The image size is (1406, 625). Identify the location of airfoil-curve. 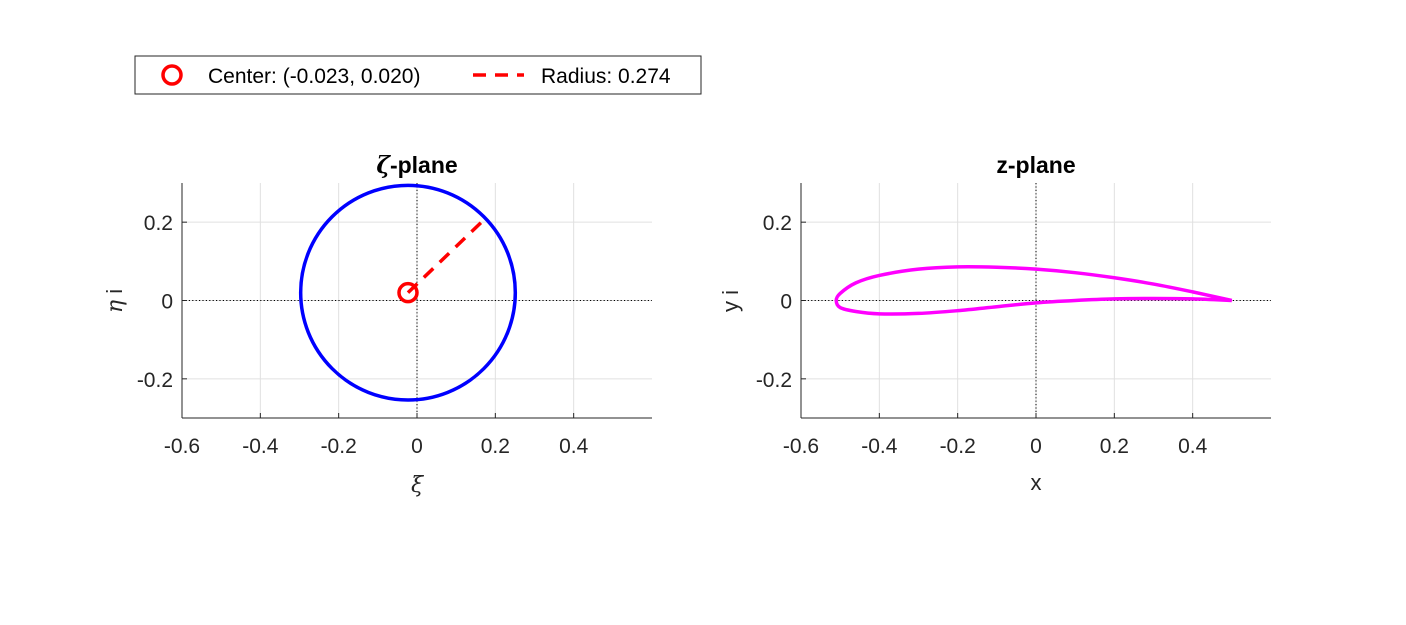
(1033, 290).